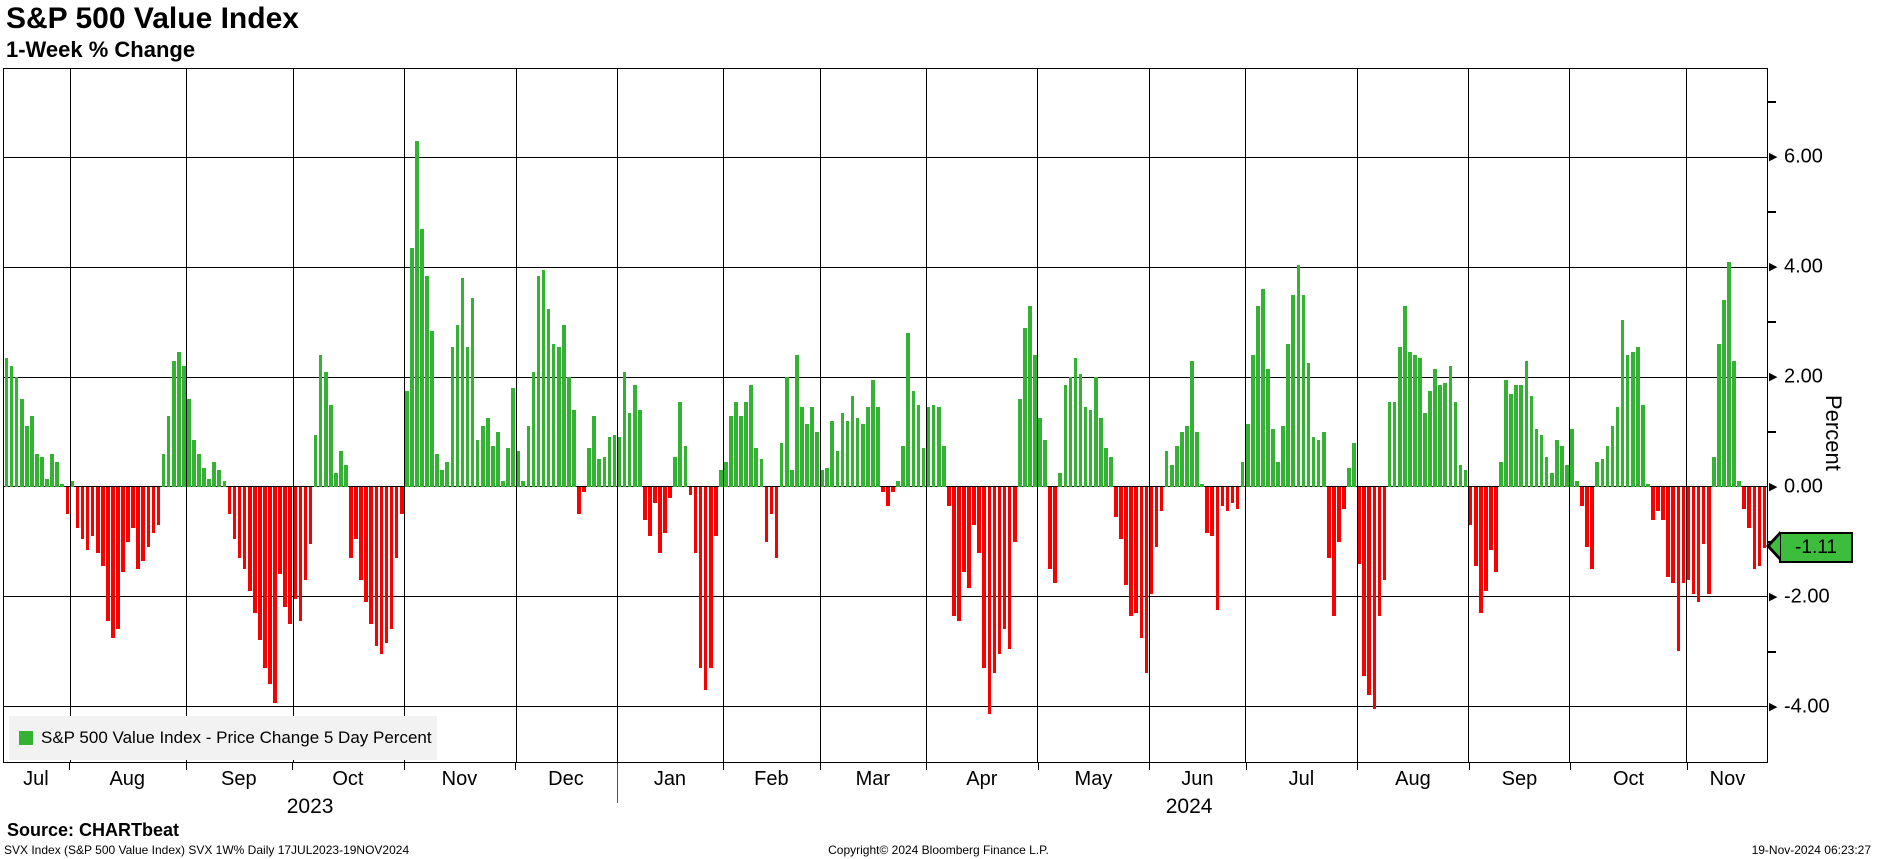 This screenshot has height=859, width=1877. Describe the element at coordinates (1772, 322) in the screenshot. I see `y-minor-tick` at that location.